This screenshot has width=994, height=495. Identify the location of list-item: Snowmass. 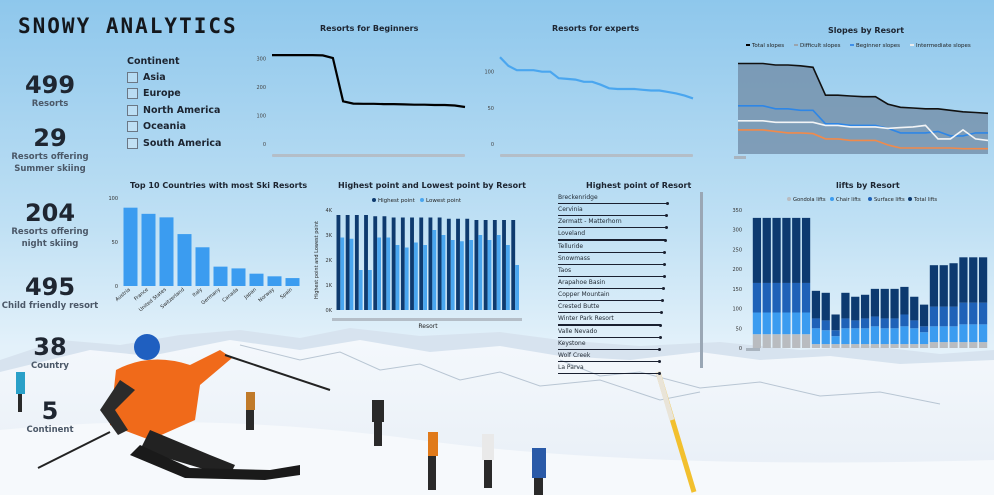
(618, 260).